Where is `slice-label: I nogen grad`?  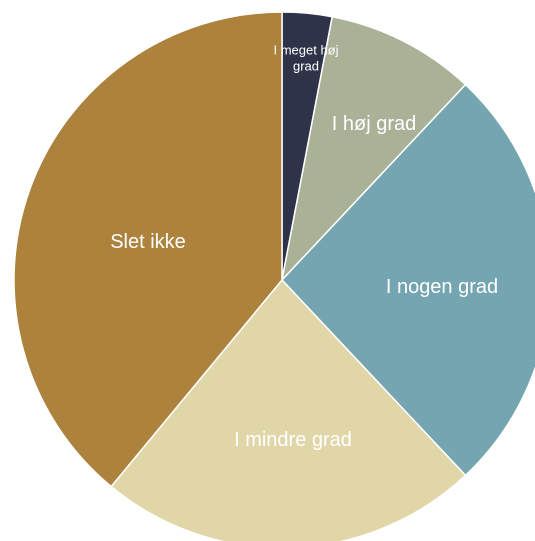 slice-label: I nogen grad is located at coordinates (442, 287).